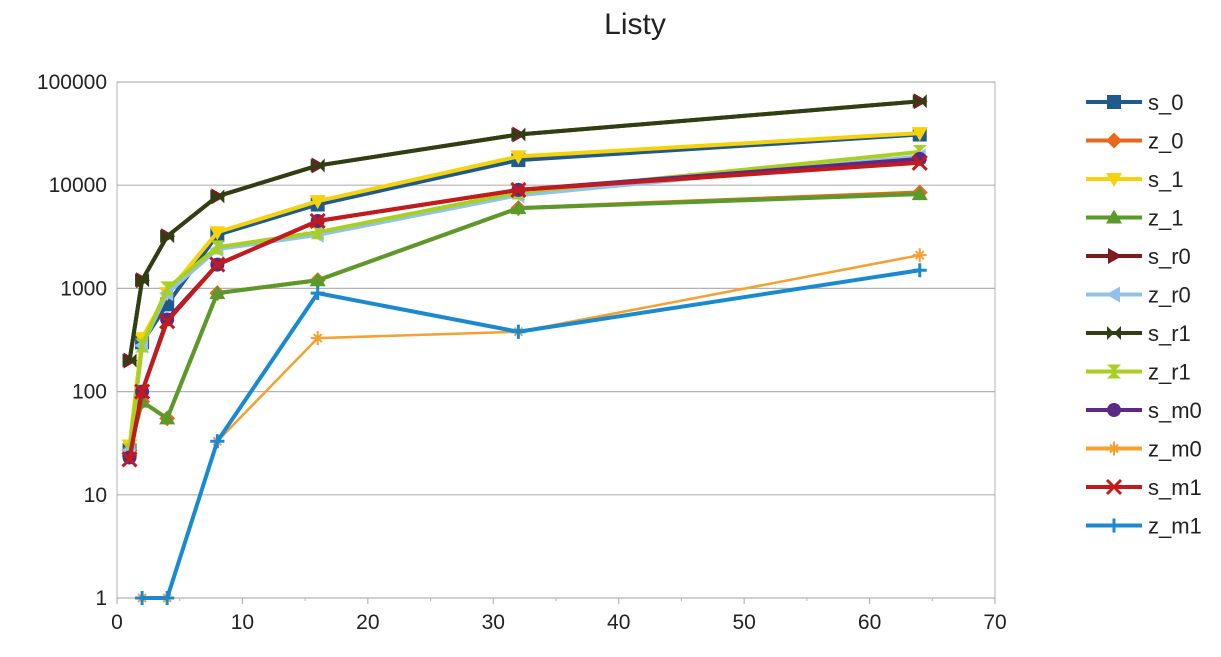 This screenshot has width=1221, height=657. What do you see at coordinates (1169, 333) in the screenshot?
I see `legend-label: s_r1` at bounding box center [1169, 333].